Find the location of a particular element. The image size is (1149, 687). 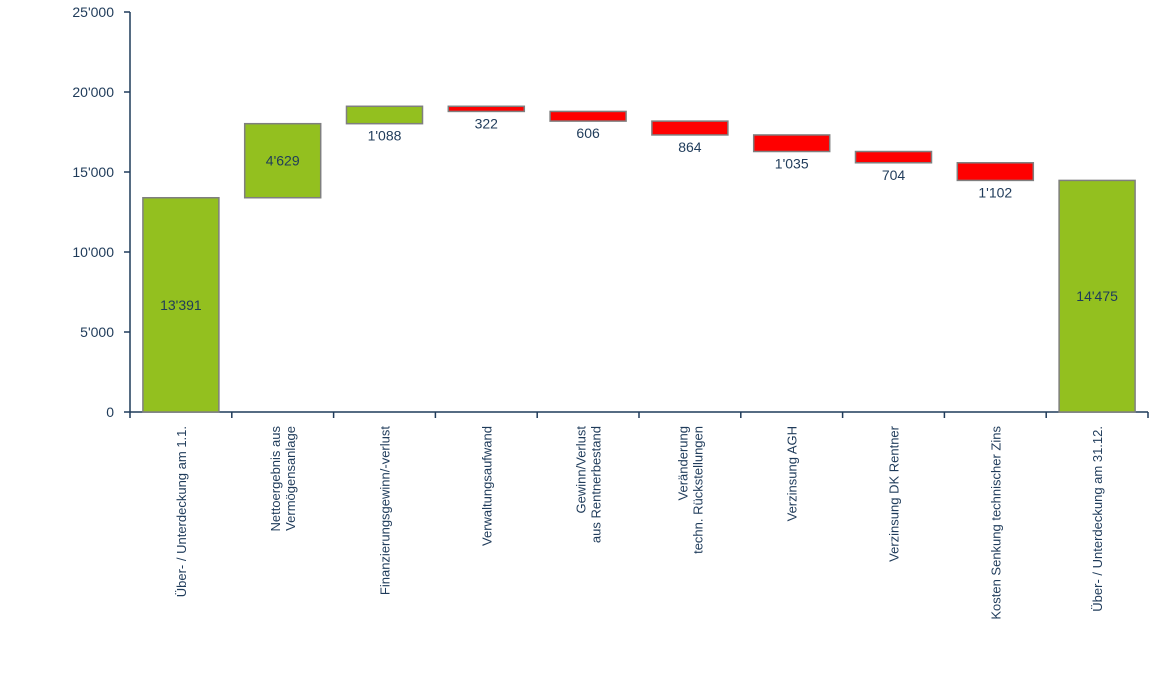

category-label: Veränderung techn. Rückstellungen is located at coordinates (690, 490).